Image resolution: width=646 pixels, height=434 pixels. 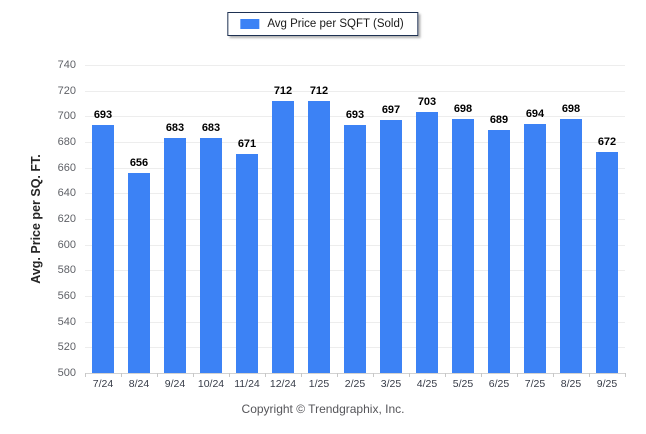 What do you see at coordinates (66, 167) in the screenshot?
I see `y-tick-label: 660` at bounding box center [66, 167].